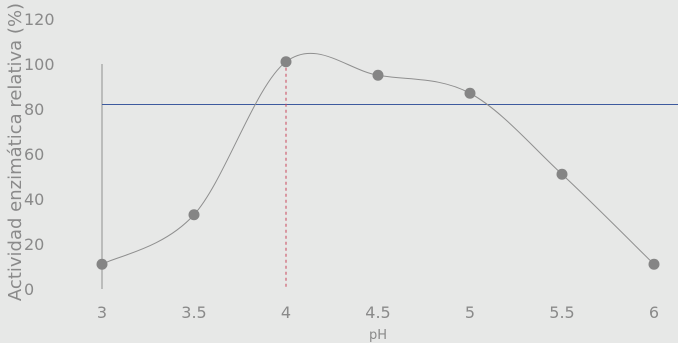  Describe the element at coordinates (34, 109) in the screenshot. I see `y-tick-label-4: 80` at that location.